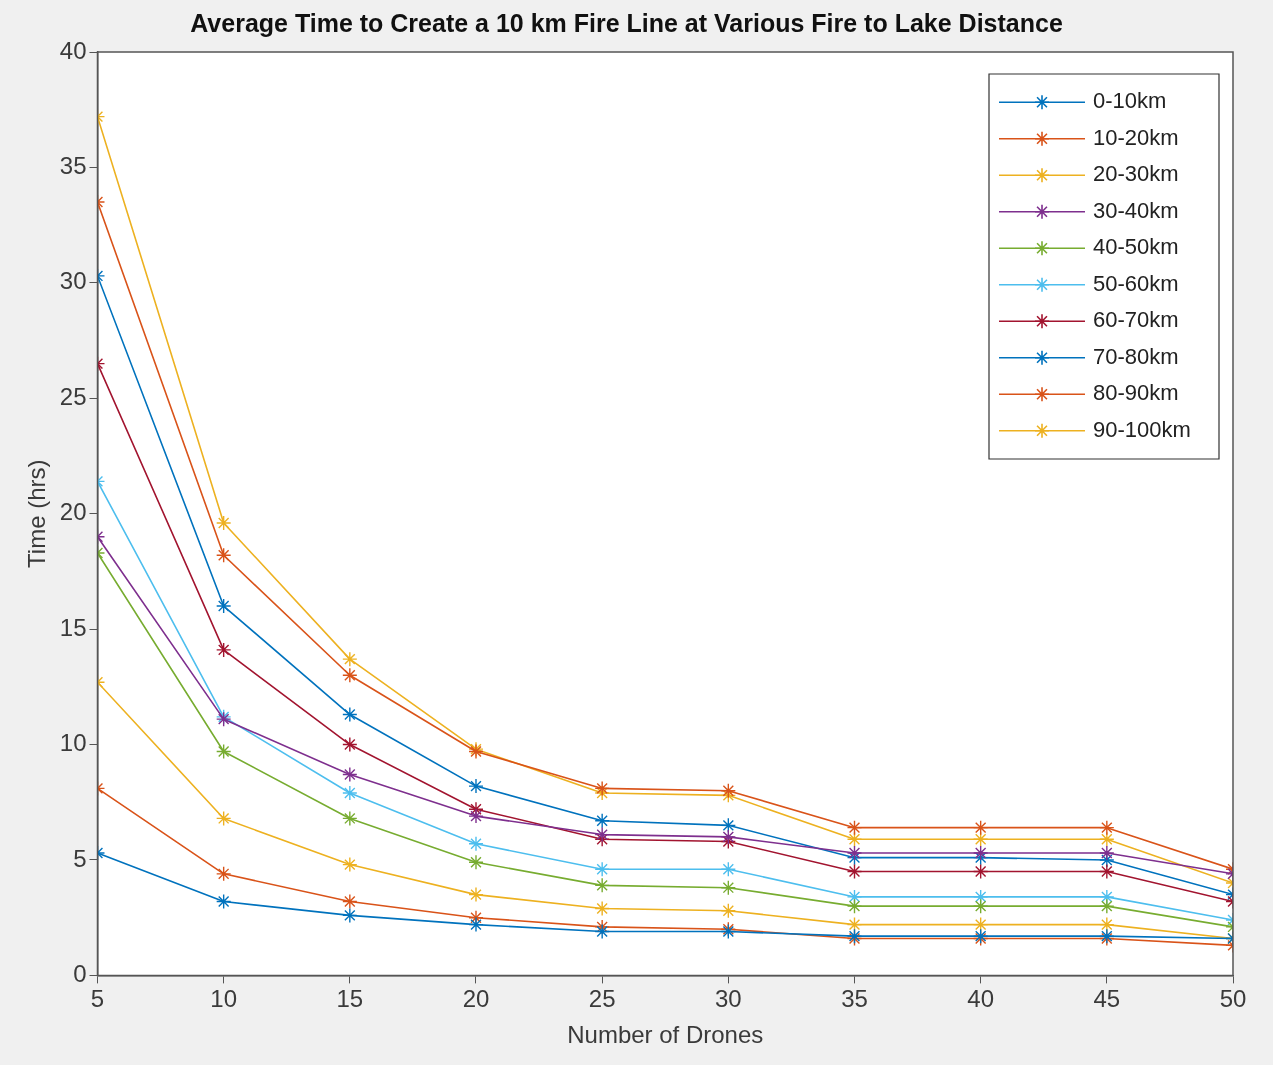 Image resolution: width=1273 pixels, height=1065 pixels. What do you see at coordinates (80, 858) in the screenshot?
I see `y-tick-label: 5` at bounding box center [80, 858].